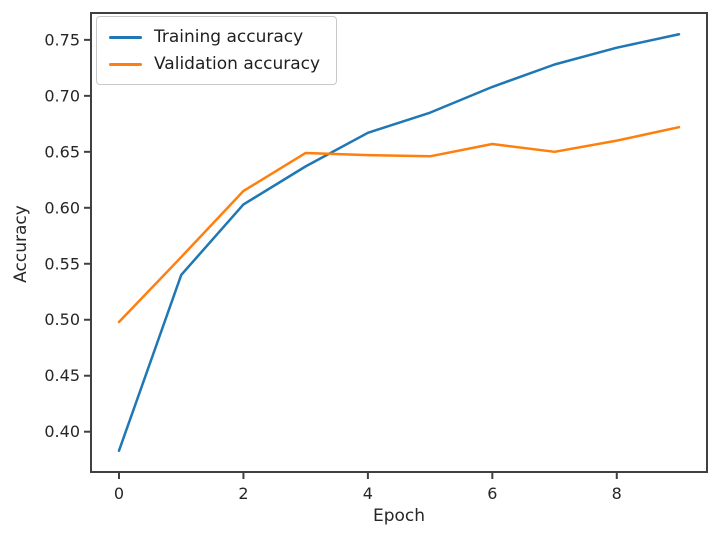 Image resolution: width=720 pixels, height=540 pixels. I want to click on y-tick-label: 0.45, so click(62, 375).